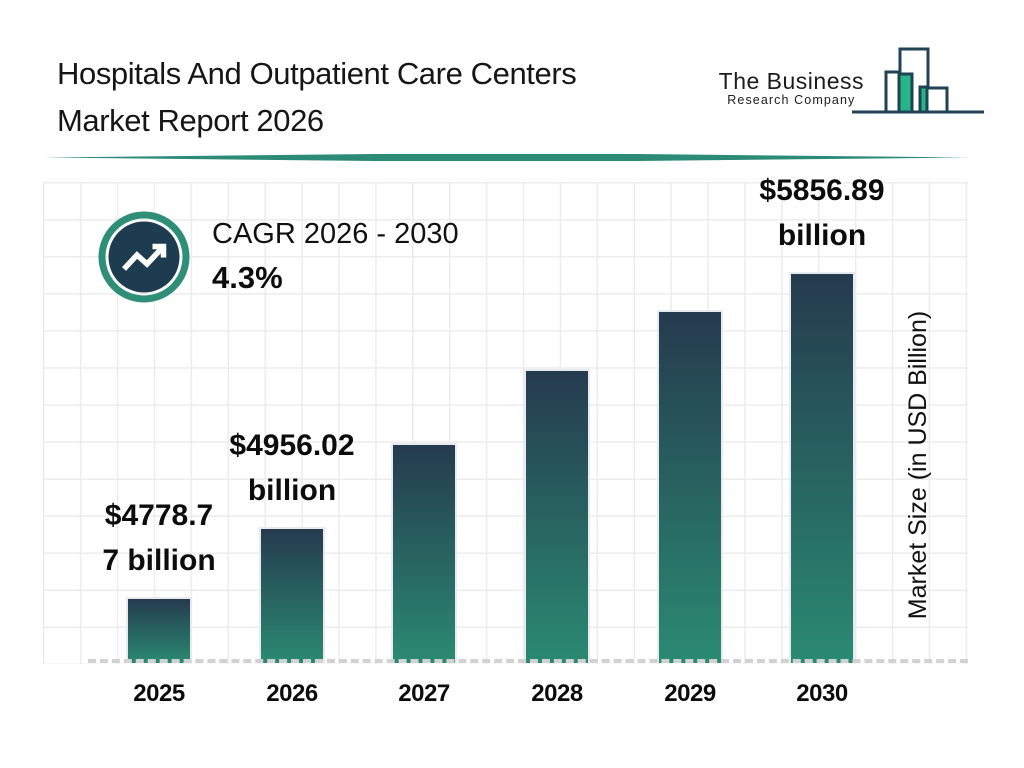 The image size is (1024, 768). What do you see at coordinates (424, 553) in the screenshot?
I see `bar-2027` at bounding box center [424, 553].